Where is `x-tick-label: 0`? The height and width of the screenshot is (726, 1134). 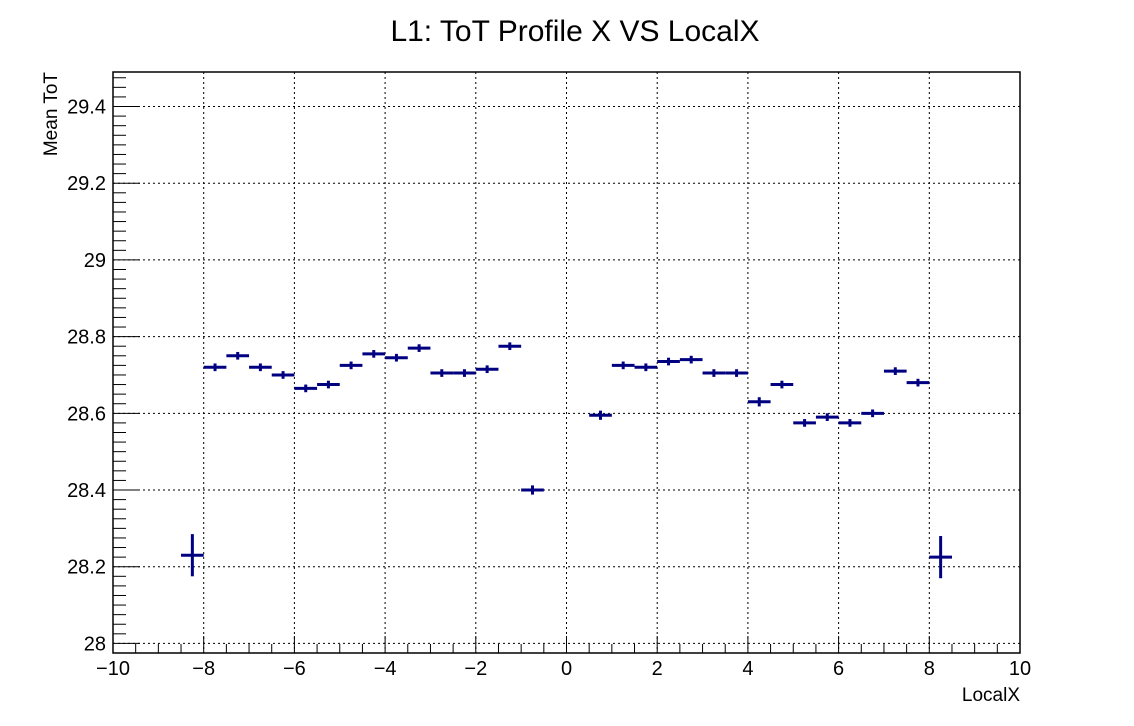 x-tick-label: 0 is located at coordinates (566, 669).